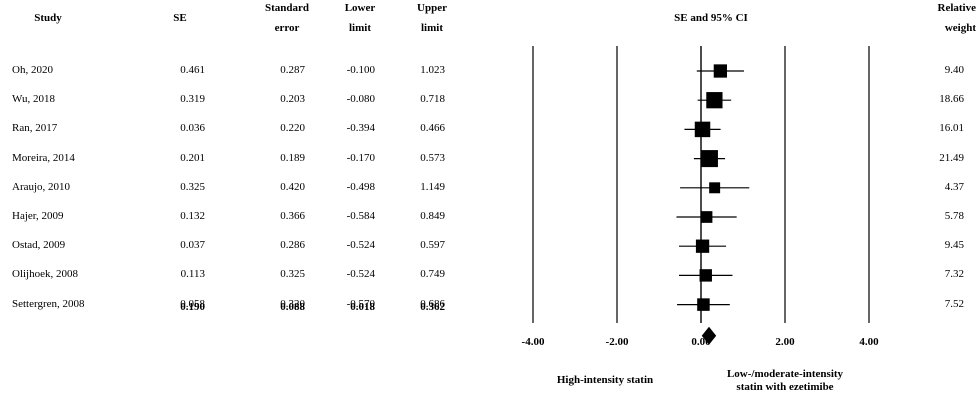 The height and width of the screenshot is (394, 979). Describe the element at coordinates (360, 128) in the screenshot. I see `row-lower: -0.394` at that location.